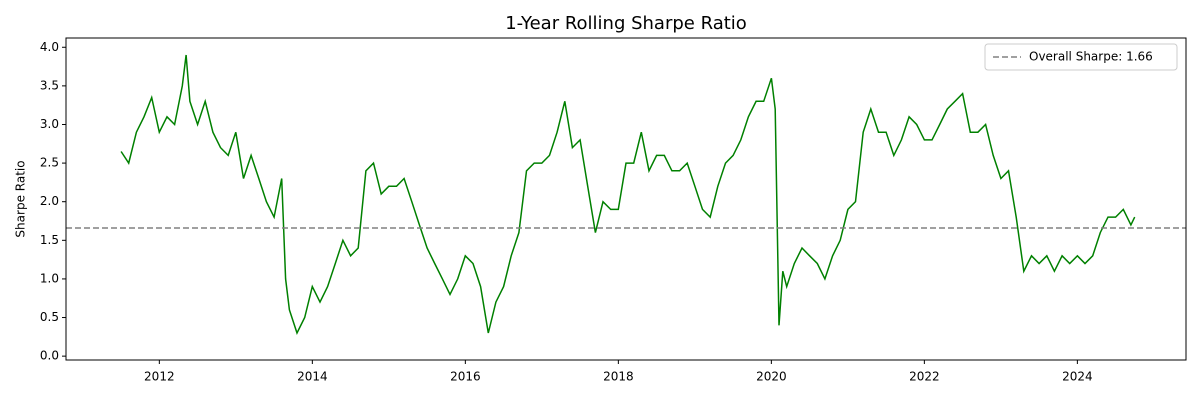 This screenshot has height=400, width=1200. Describe the element at coordinates (21, 198) in the screenshot. I see `y-axis-label: Sharpe Ratio` at that location.